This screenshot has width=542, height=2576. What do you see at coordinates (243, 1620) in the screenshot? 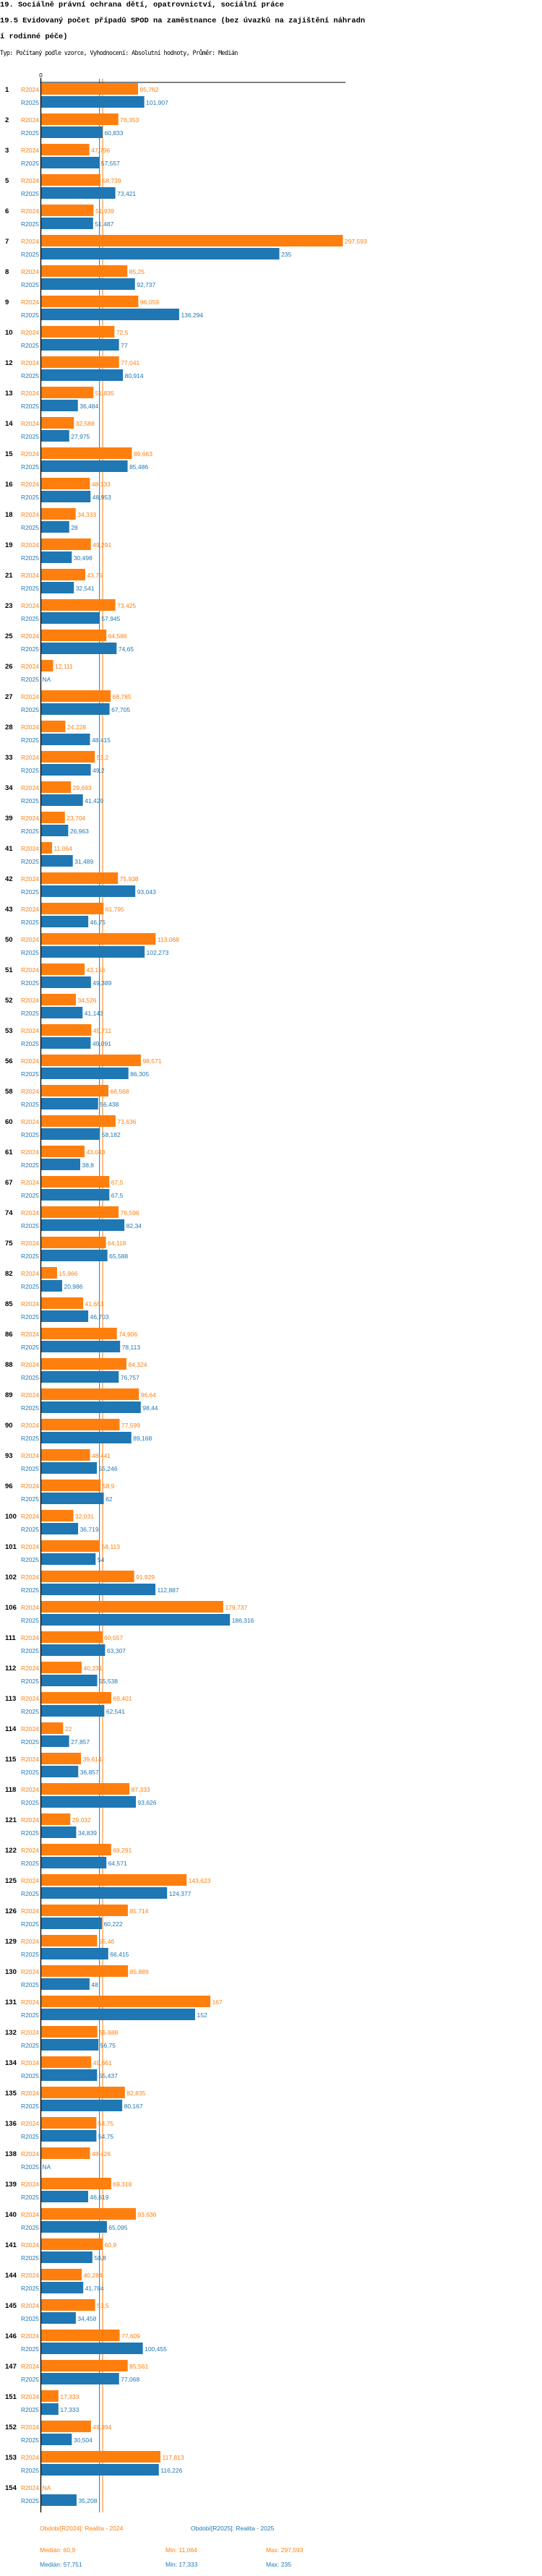
I see `value-label: 186,316` at bounding box center [243, 1620].